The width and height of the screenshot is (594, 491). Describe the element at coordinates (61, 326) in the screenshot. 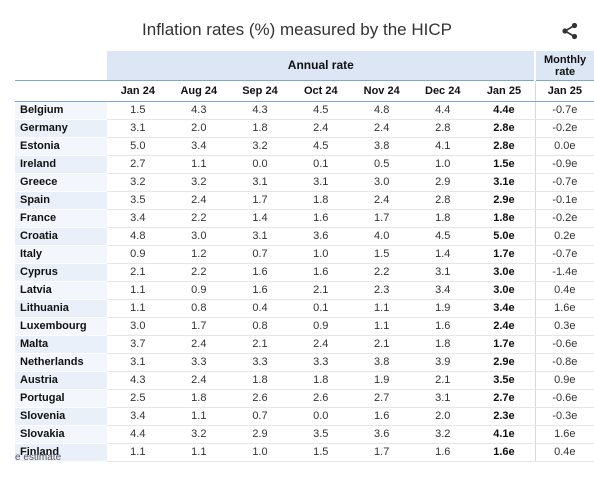

I see `country-cell: Luxembourg` at that location.